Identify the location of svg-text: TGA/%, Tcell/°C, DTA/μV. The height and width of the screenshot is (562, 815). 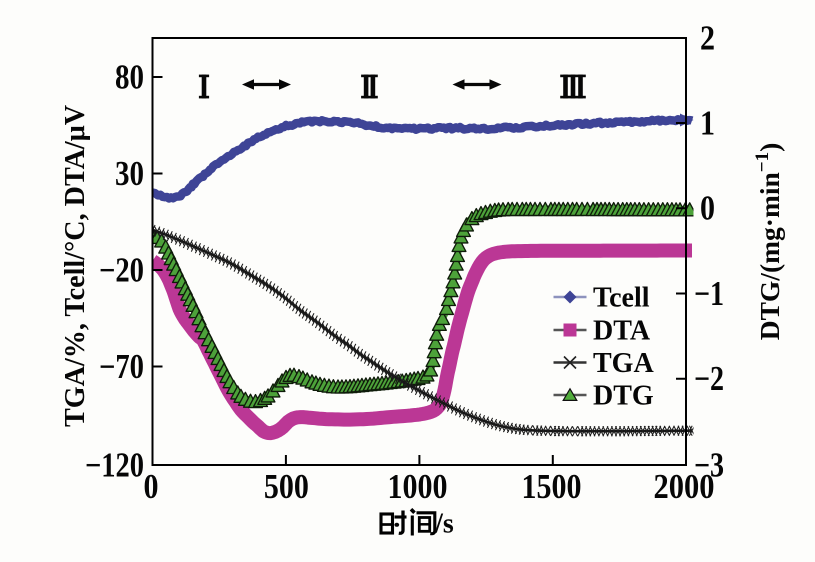
(75, 266).